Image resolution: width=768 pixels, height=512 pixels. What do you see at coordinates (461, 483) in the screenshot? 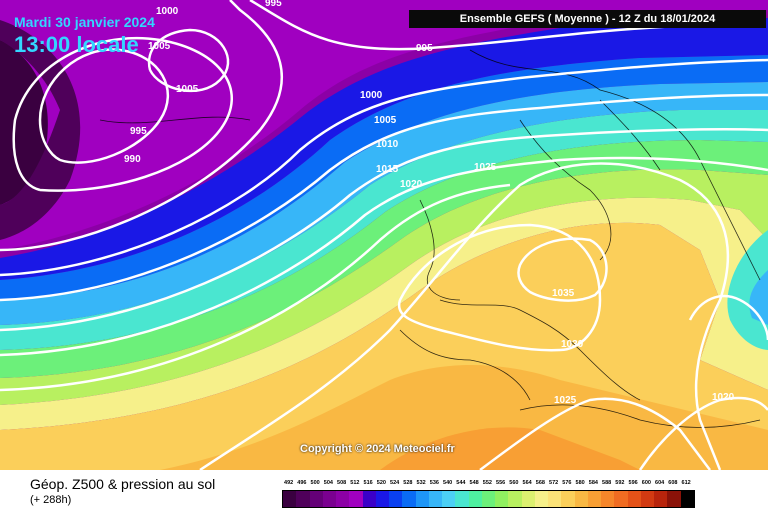
I see `legend-value: 544` at bounding box center [461, 483].